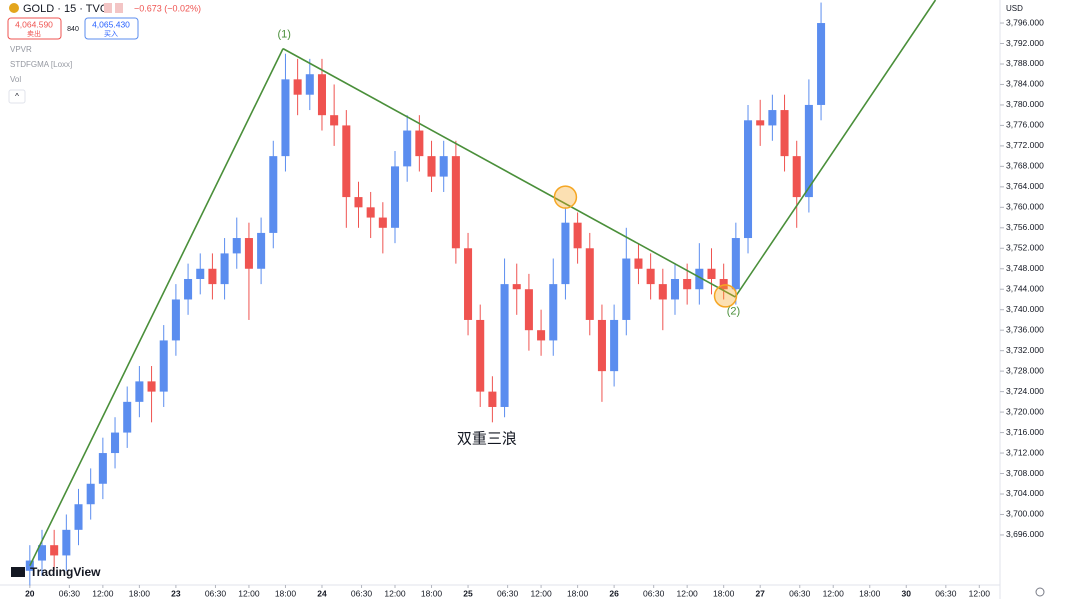  Describe the element at coordinates (760, 593) in the screenshot. I see `x-tick-label: 27` at that location.